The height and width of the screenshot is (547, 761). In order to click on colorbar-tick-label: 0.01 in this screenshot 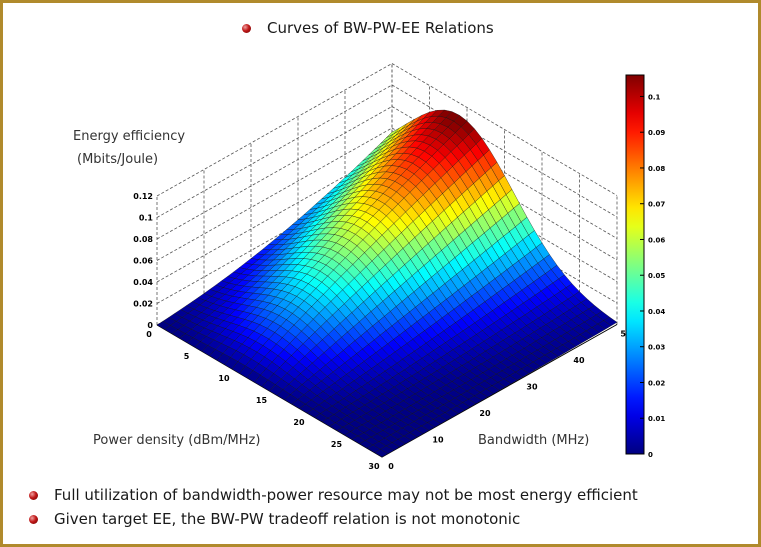, I will do `click(656, 419)`.